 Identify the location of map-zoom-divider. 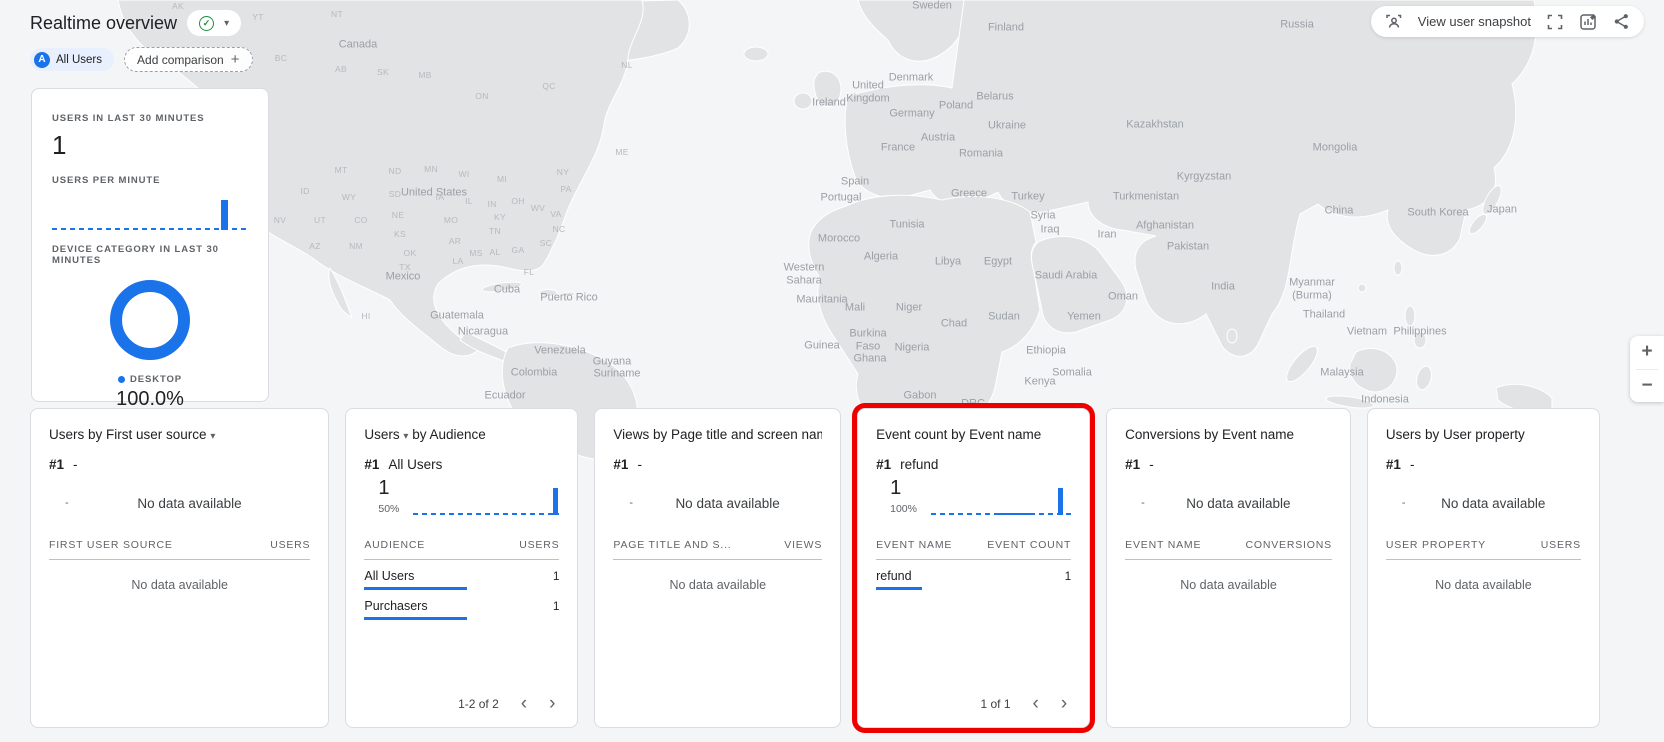
(1647, 369).